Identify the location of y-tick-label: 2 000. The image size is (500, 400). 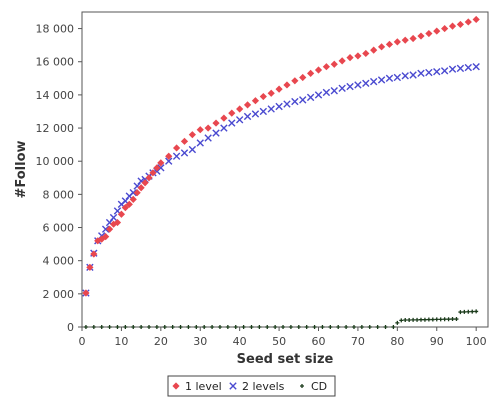
(59, 294).